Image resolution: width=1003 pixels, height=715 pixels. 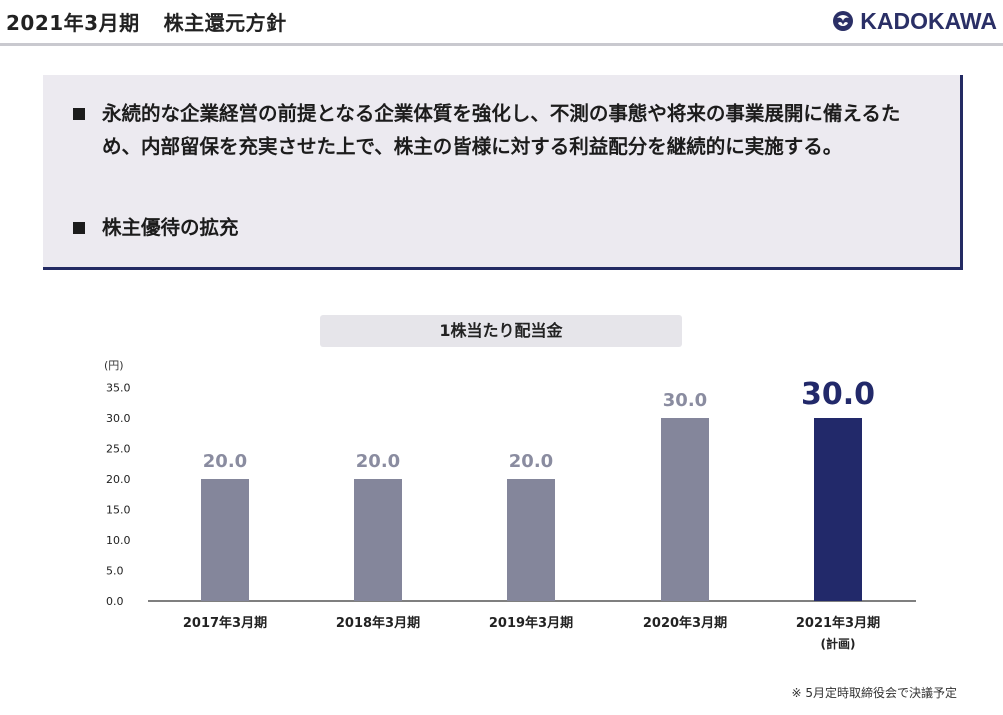 I want to click on header: 2021年3月期 株主還元方針 KADOKAWA, so click(x=501, y=23).